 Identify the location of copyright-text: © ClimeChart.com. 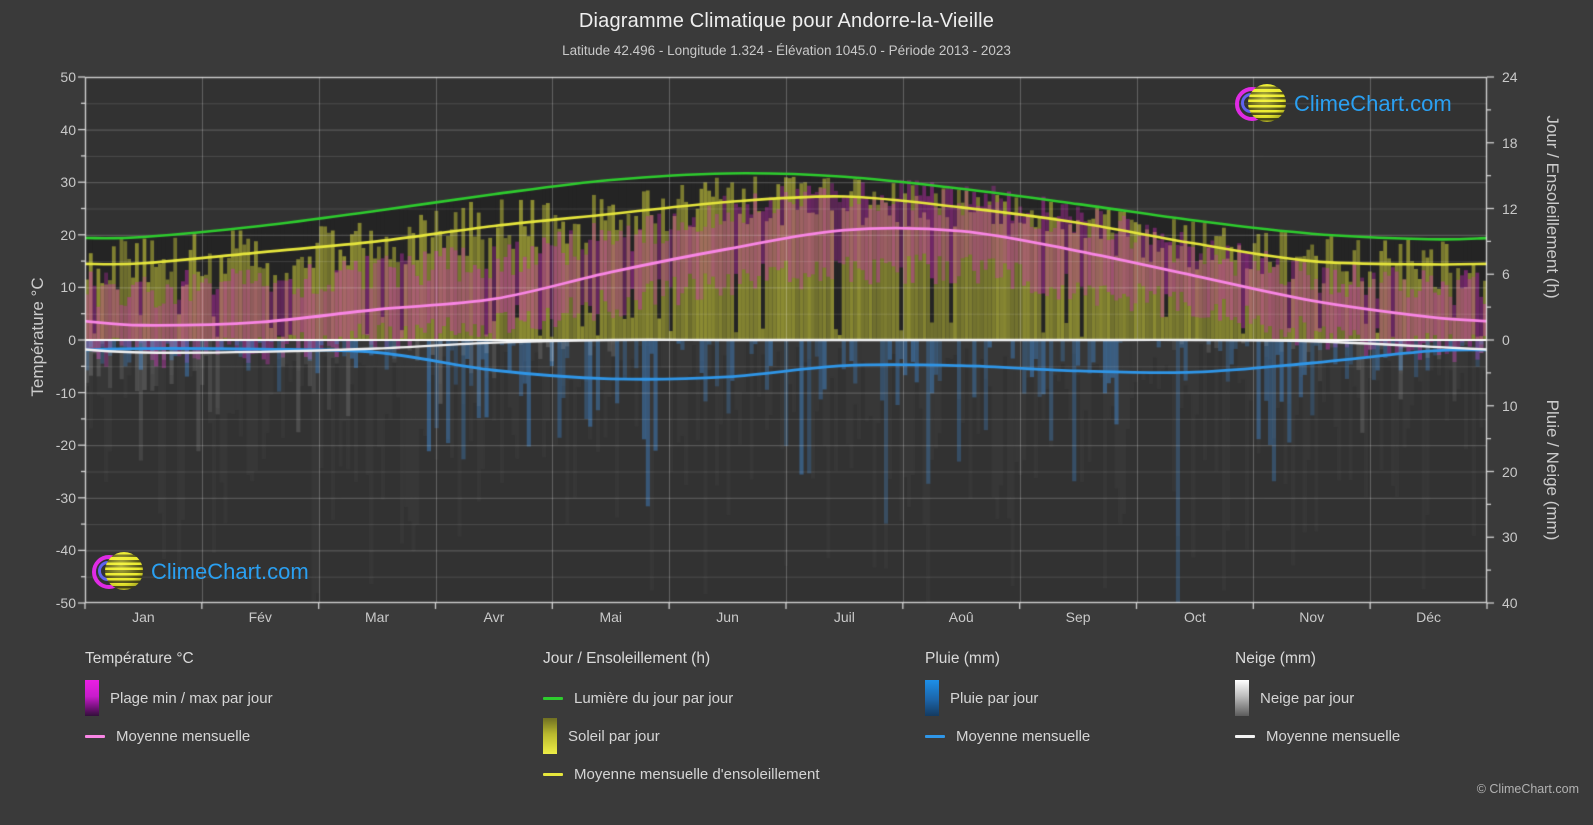
(1527, 789).